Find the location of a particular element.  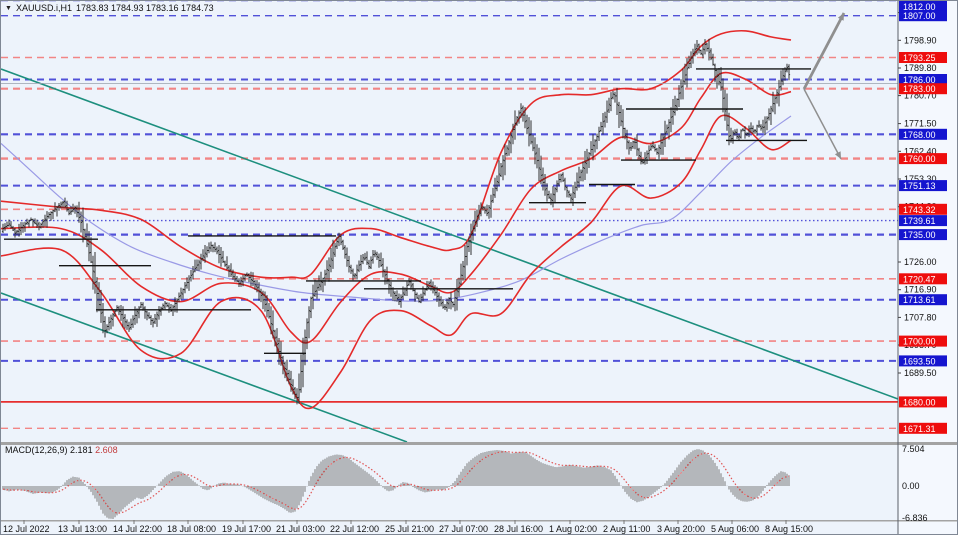

macd-signal-line is located at coordinates (396, 482).